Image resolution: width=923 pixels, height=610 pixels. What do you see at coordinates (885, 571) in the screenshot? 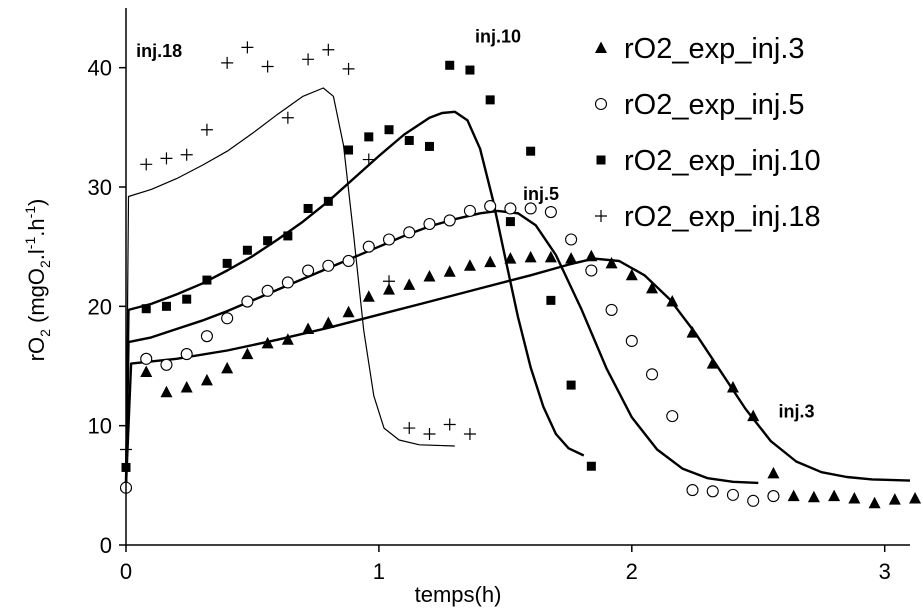
I see `x-tick-label: 3` at bounding box center [885, 571].